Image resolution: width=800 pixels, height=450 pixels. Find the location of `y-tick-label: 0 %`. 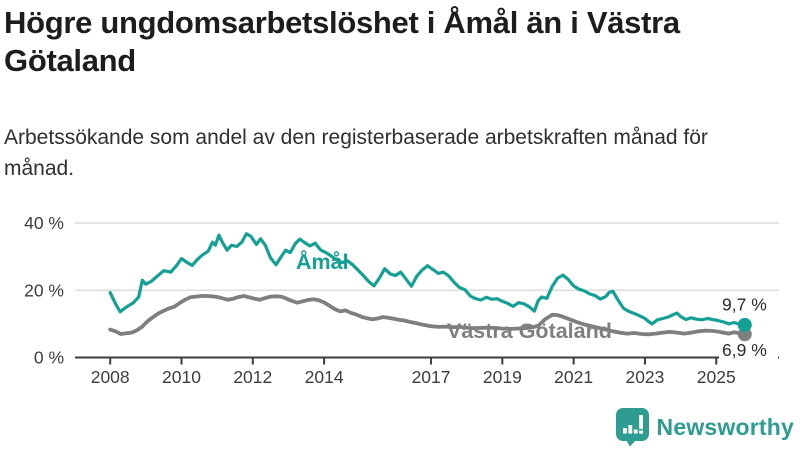

y-tick-label: 0 % is located at coordinates (49, 358).